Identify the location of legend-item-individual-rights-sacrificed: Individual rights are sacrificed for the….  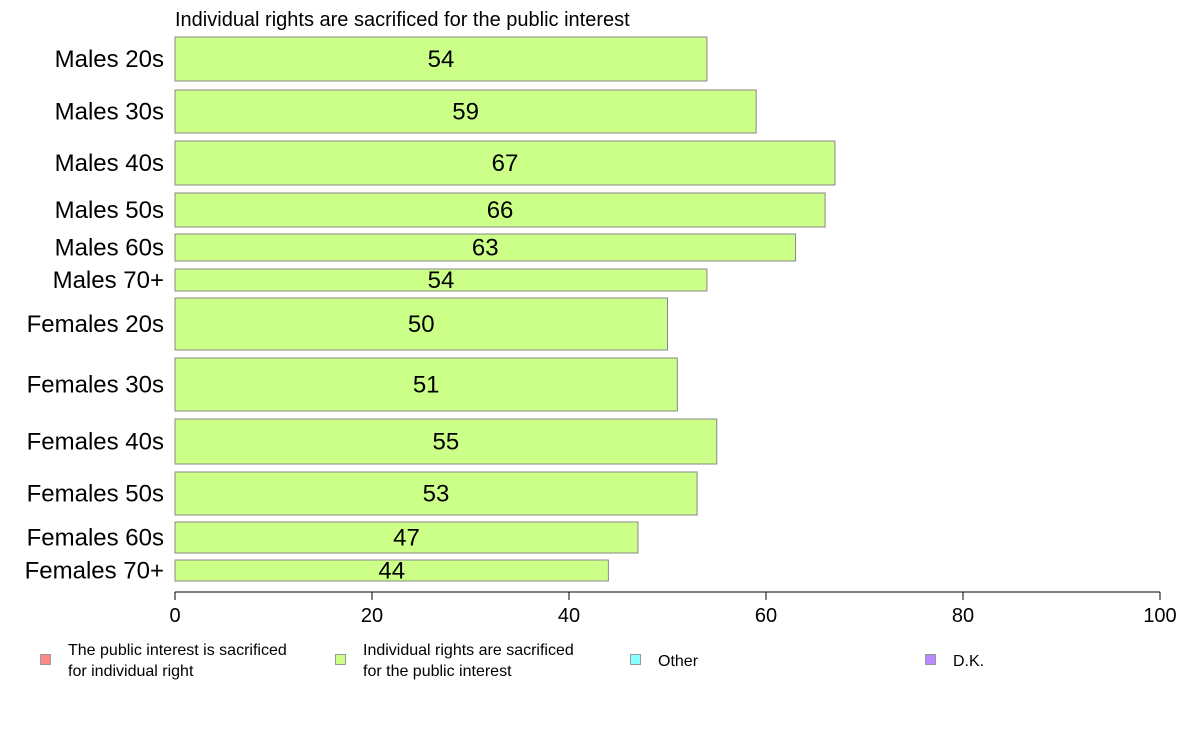
(454, 661).